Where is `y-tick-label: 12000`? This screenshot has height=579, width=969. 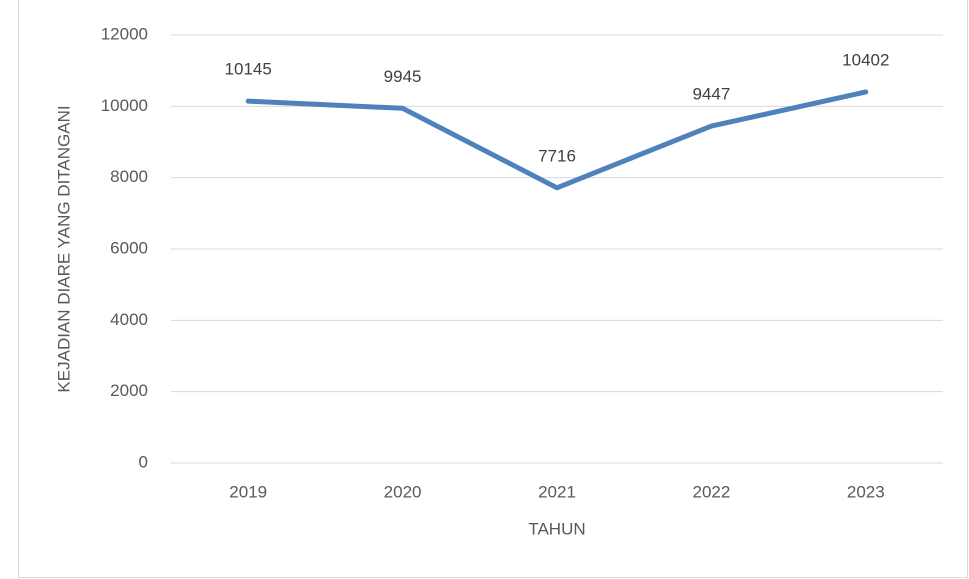
y-tick-label: 12000 is located at coordinates (124, 33).